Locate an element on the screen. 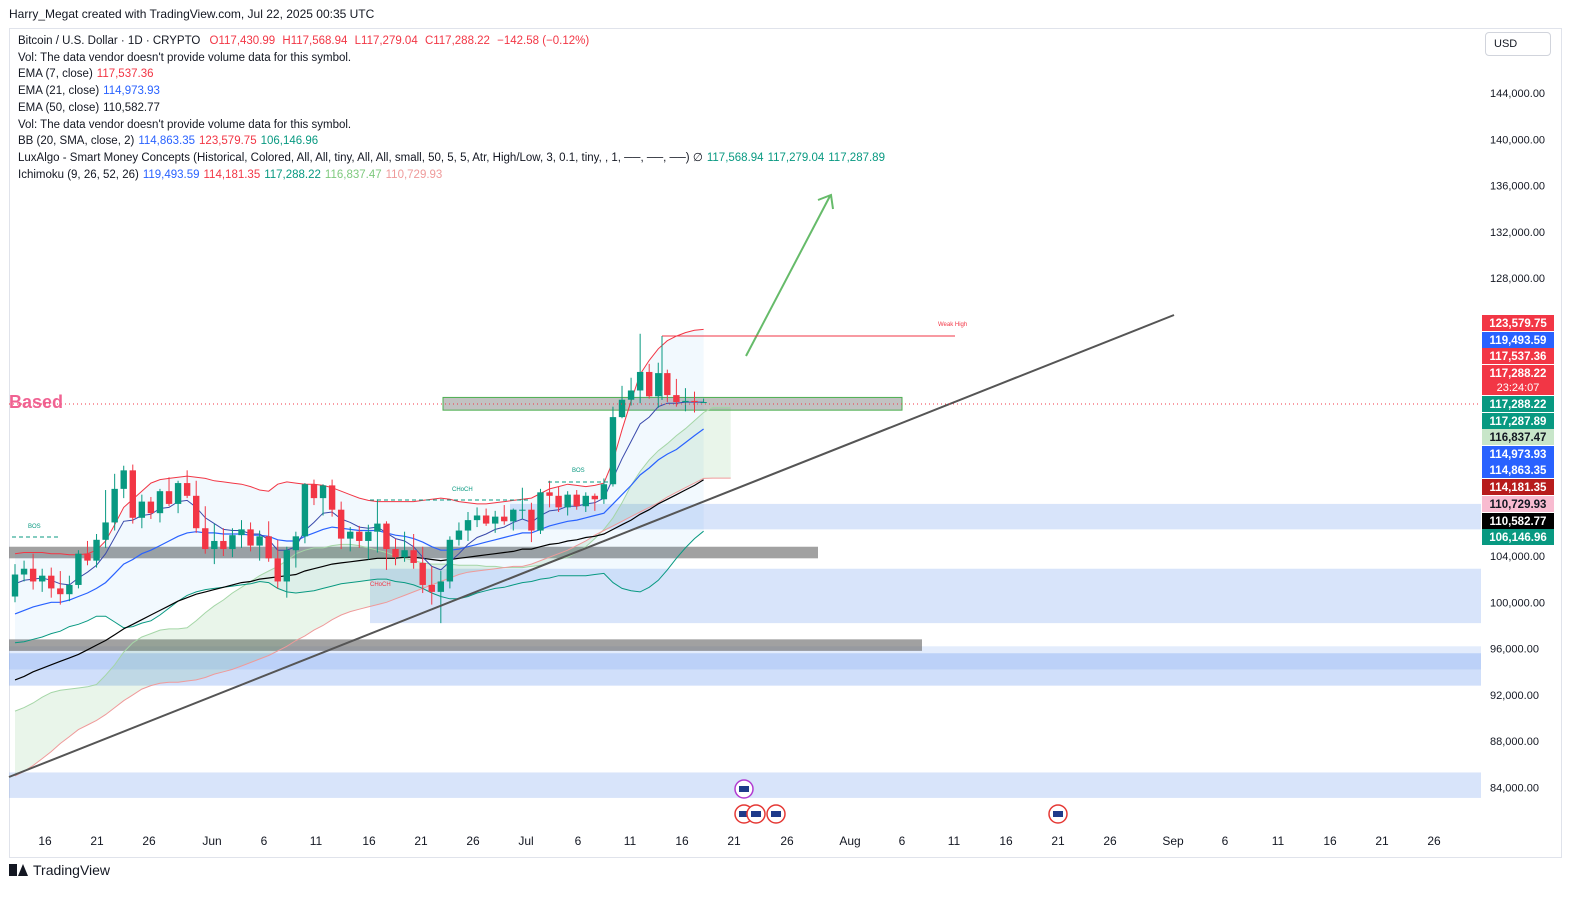  price-label-text: 106,146.96 is located at coordinates (1518, 538).